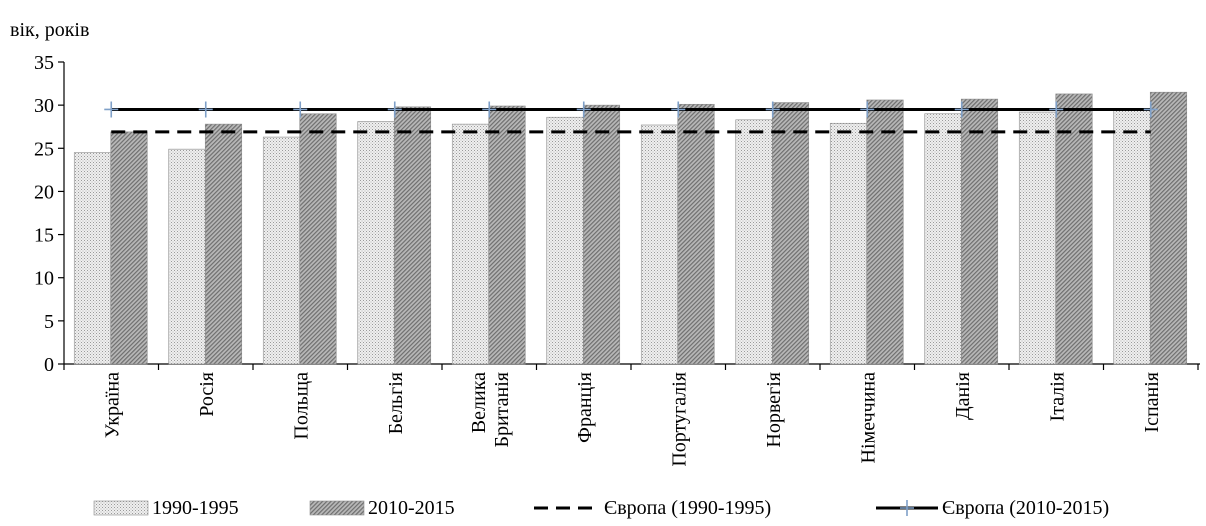 The height and width of the screenshot is (526, 1206). I want to click on category-label-line: Іспанія, so click(1152, 402).